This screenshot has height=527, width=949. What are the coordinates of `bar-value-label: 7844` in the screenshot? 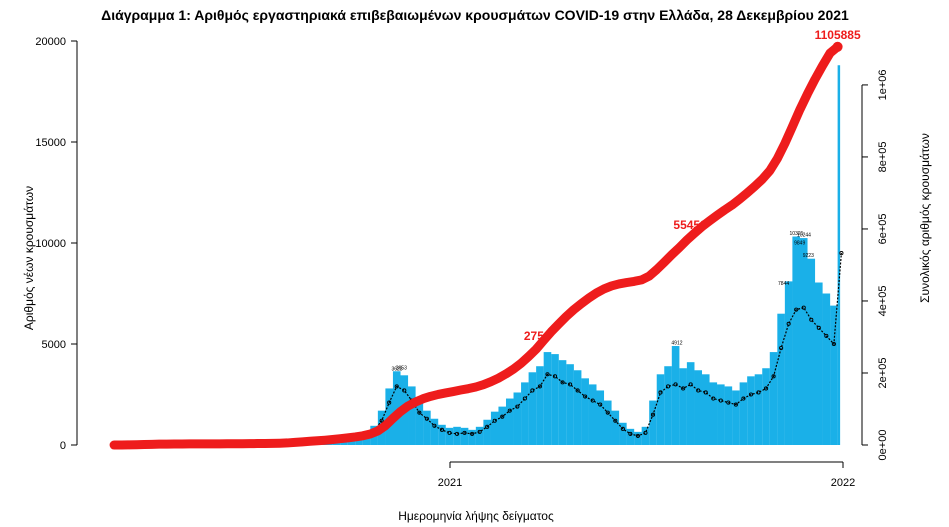 It's located at (783, 284).